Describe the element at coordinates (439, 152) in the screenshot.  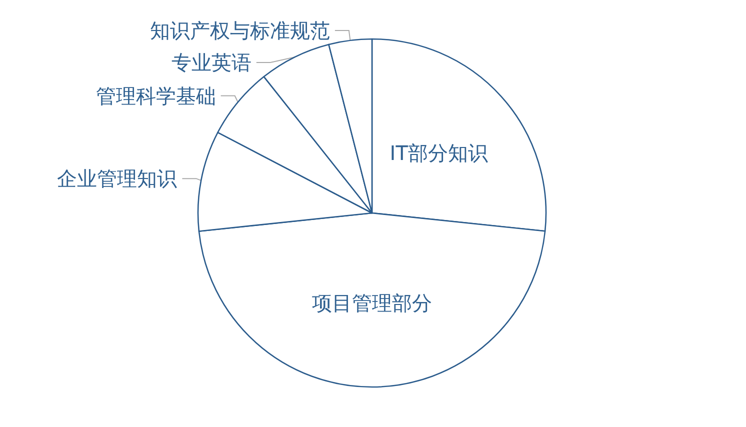
I see `slice-label: IT部分知识` at that location.